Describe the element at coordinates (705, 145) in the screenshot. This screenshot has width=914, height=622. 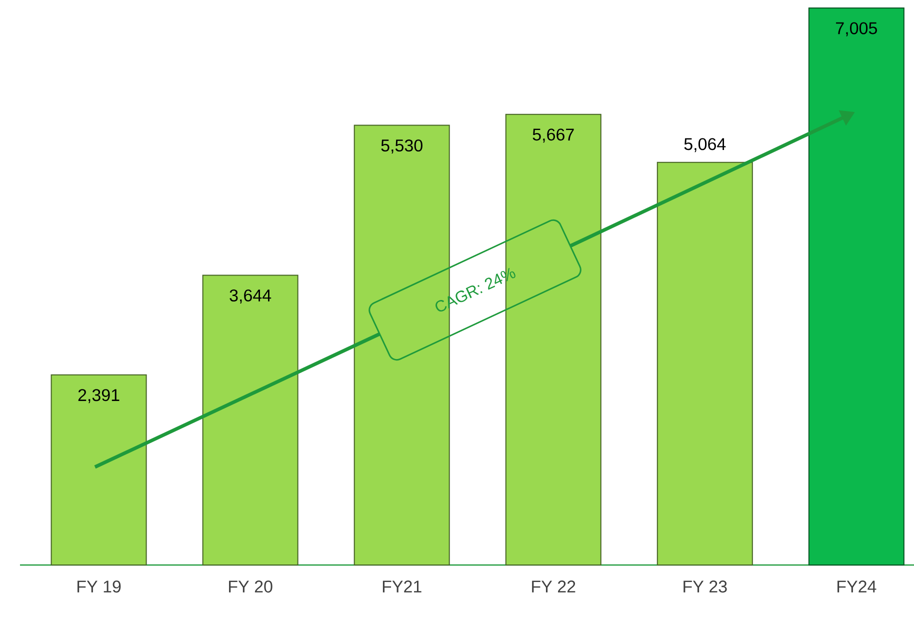
I see `data-label: 5,064` at that location.